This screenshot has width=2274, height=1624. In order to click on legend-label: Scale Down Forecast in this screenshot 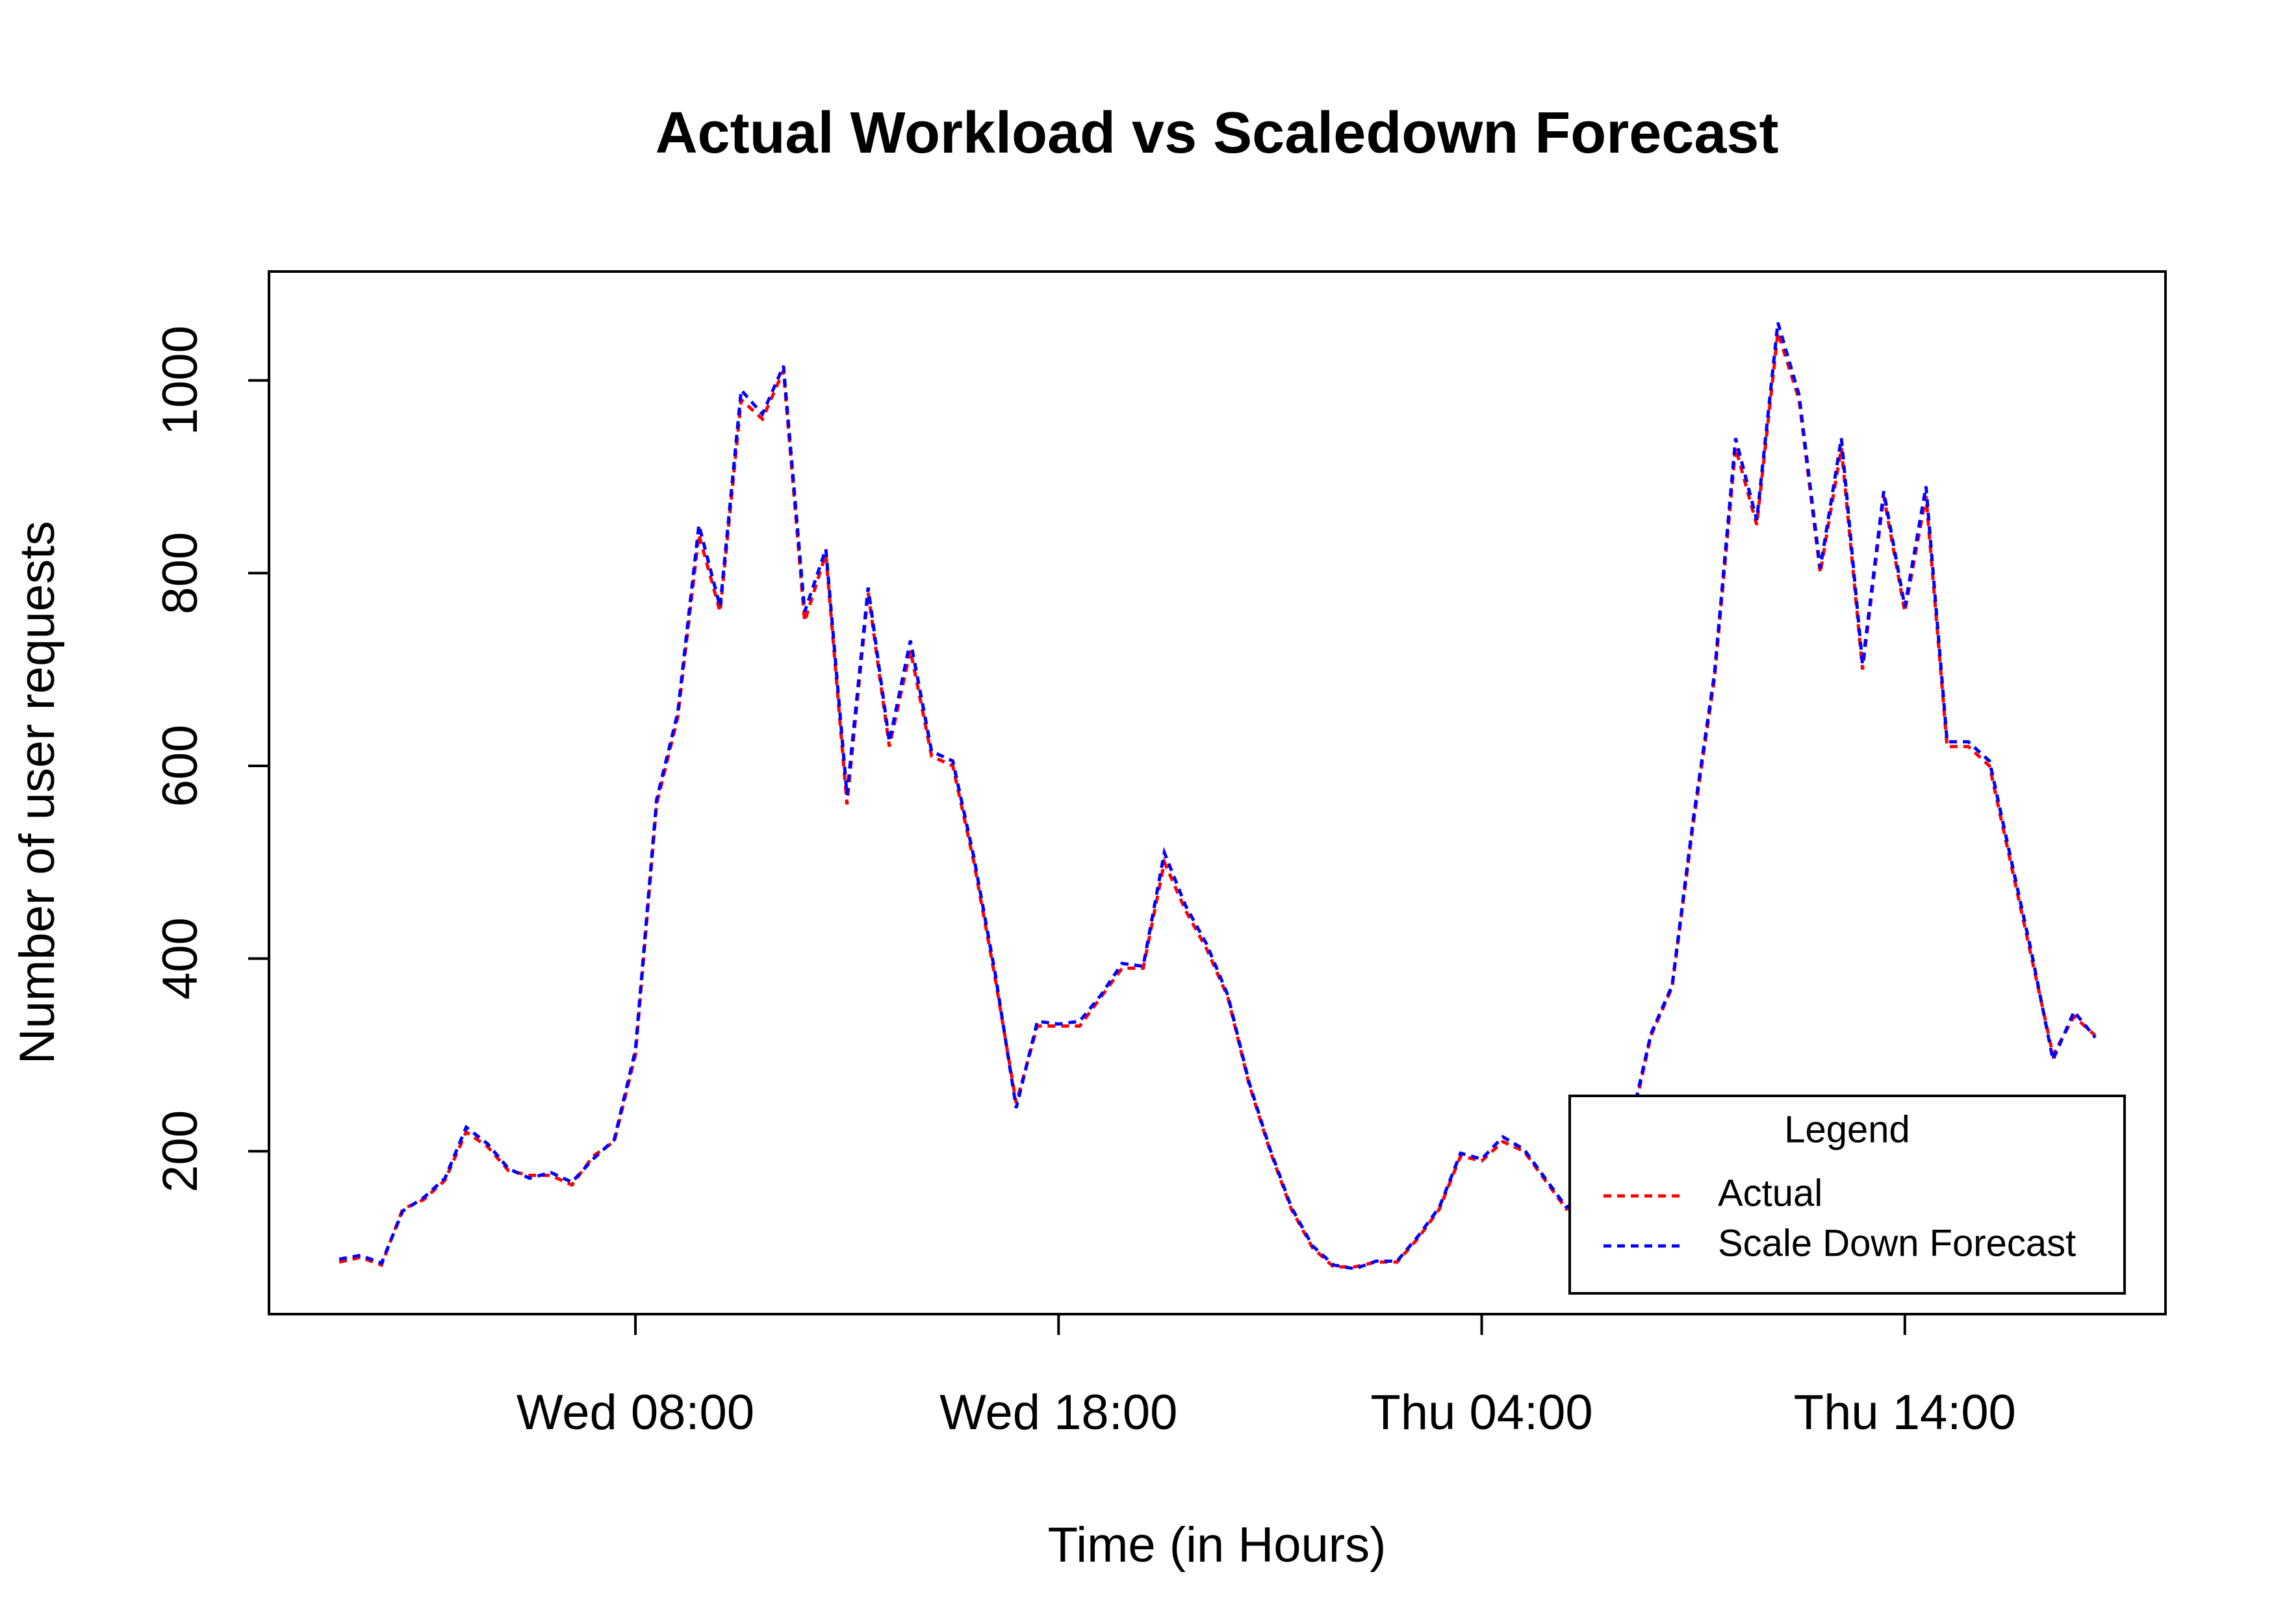, I will do `click(1897, 1243)`.